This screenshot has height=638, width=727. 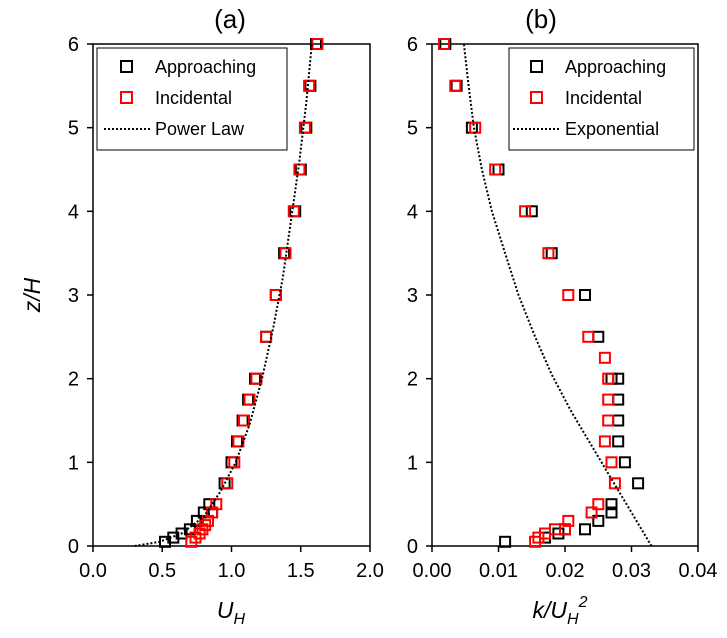 I want to click on panel-b-x-tick-label: 0.00, so click(x=432, y=571).